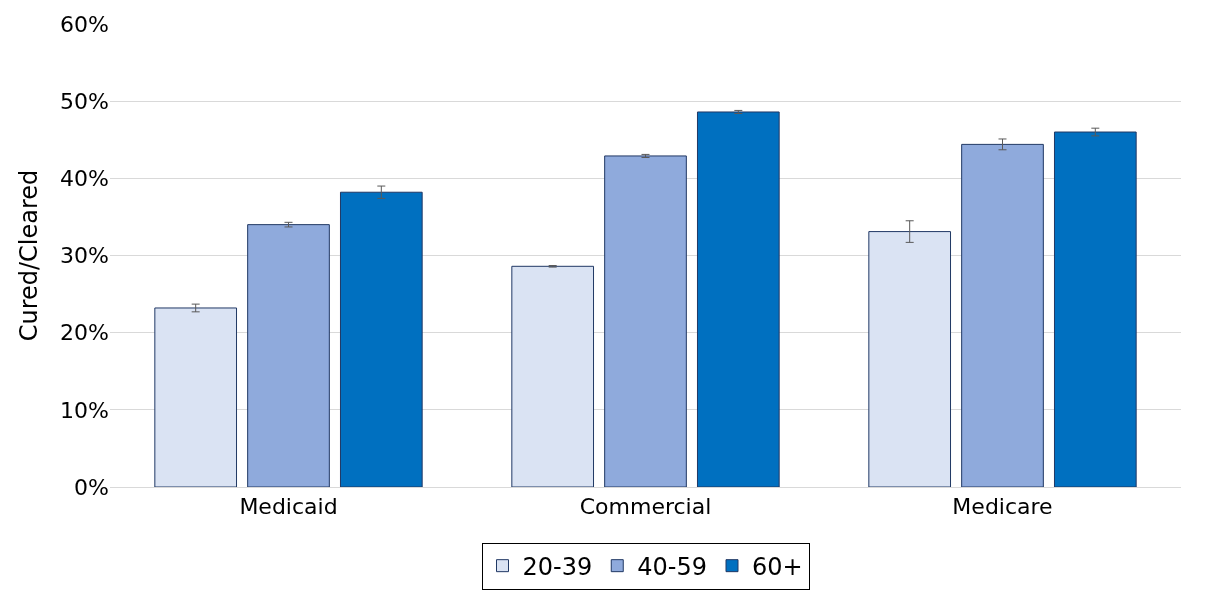 The height and width of the screenshot is (602, 1211). What do you see at coordinates (645, 507) in the screenshot?
I see `x-tick-label: Commercial` at bounding box center [645, 507].